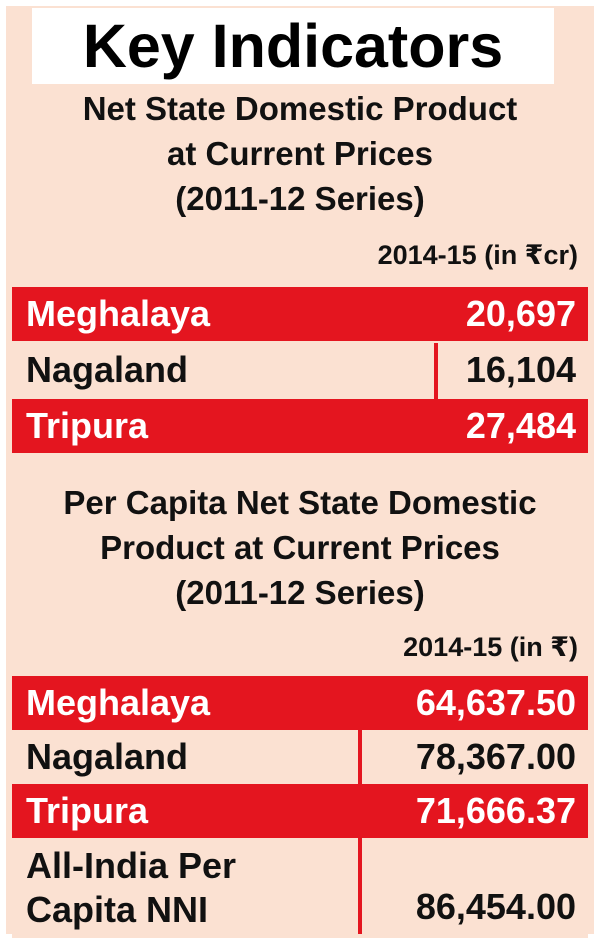 The width and height of the screenshot is (600, 940). Describe the element at coordinates (495, 756) in the screenshot. I see `state-value: 78,367.00` at that location.